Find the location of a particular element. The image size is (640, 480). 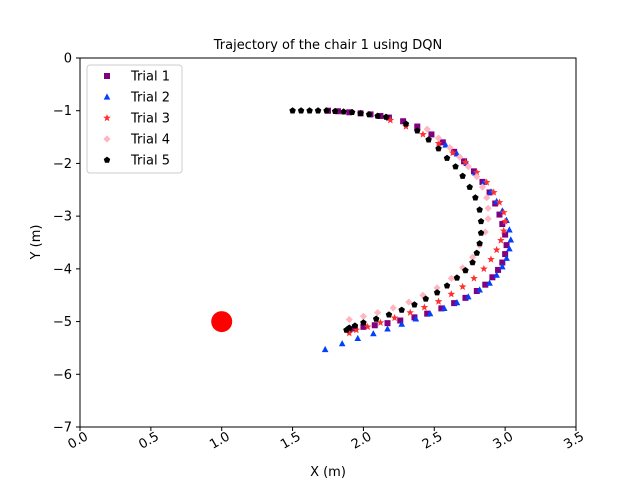

y-axis-ticks: 0 −1 −2 −3 −4 −5 −6 −7 is located at coordinates (66, 244).